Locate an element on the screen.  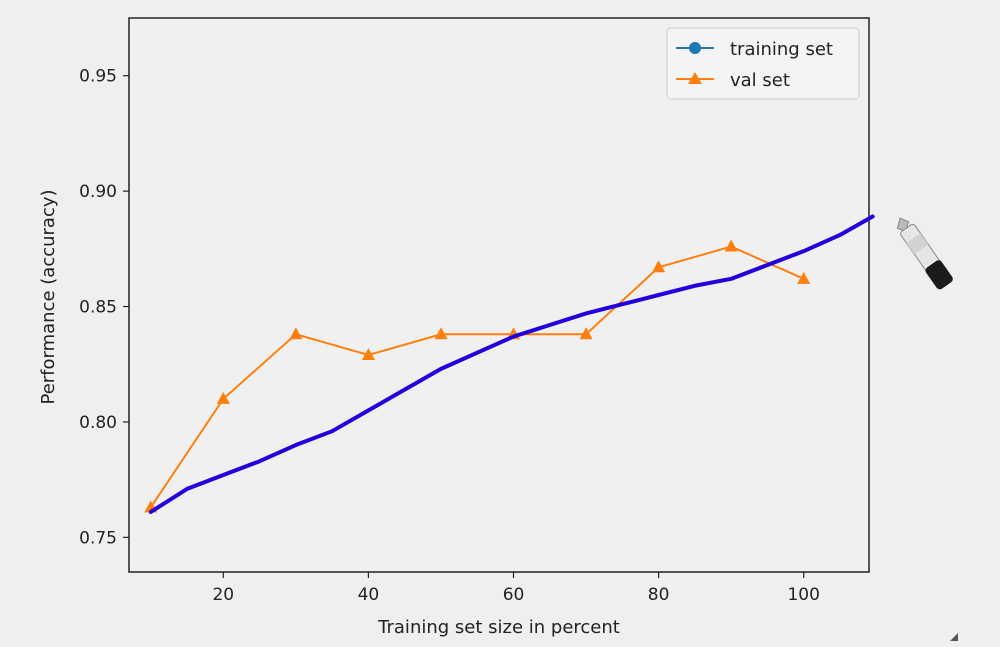
y-tick-label: 0.90 is located at coordinates (98, 192).